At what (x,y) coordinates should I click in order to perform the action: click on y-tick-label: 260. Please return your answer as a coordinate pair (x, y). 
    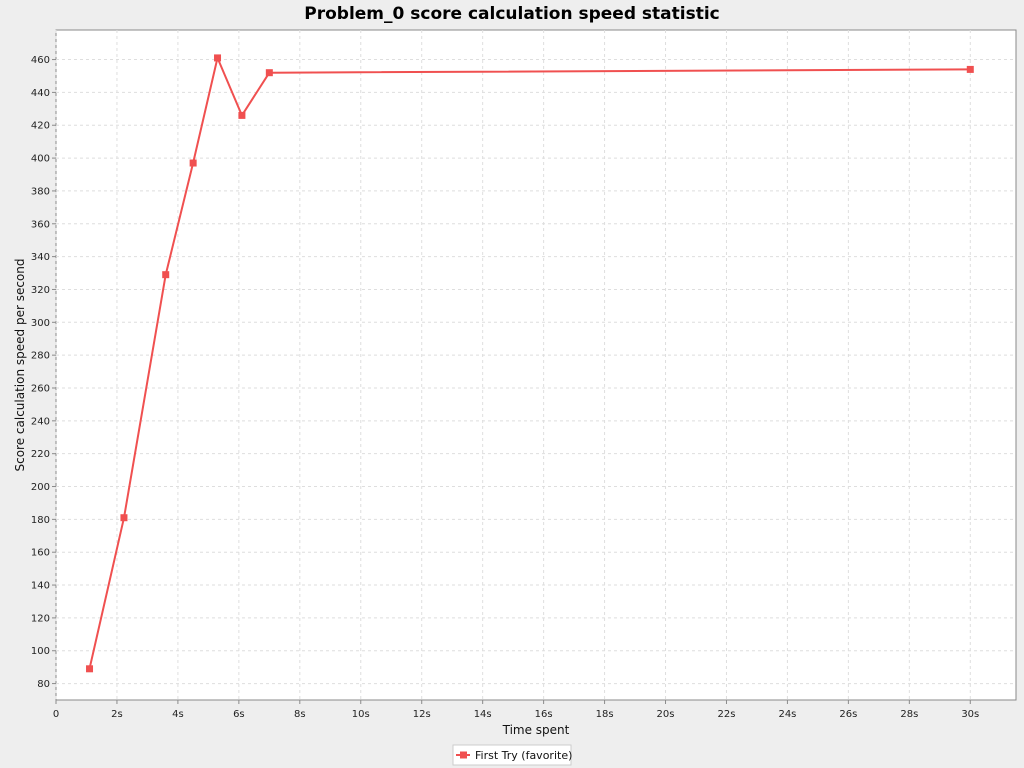
    Looking at the image, I should click on (40, 388).